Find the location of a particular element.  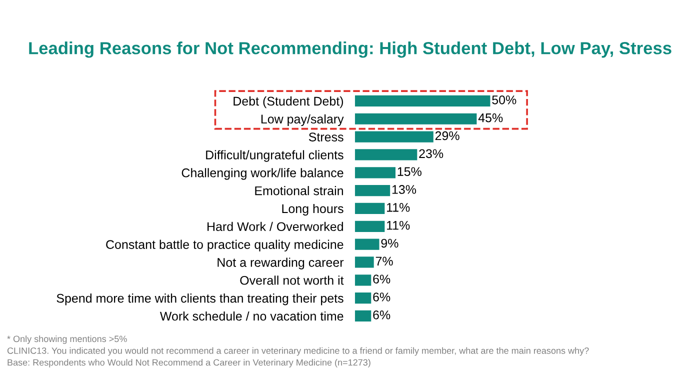

y-tick-label: Constant battle to practice quality medicine is located at coordinates (225, 246).